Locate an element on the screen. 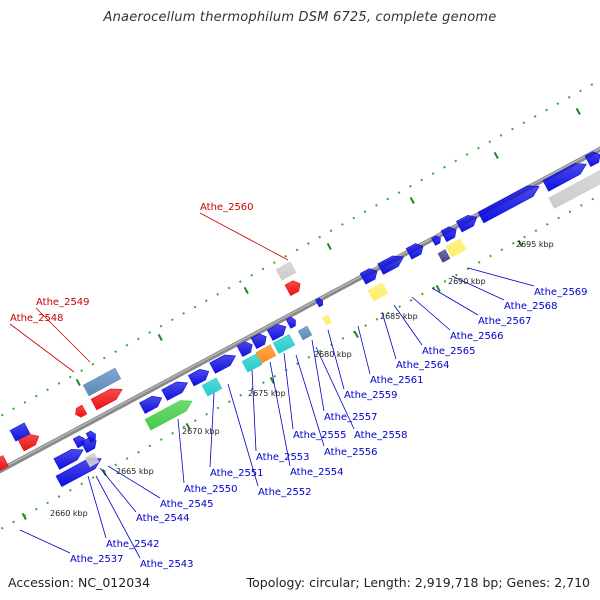  gene-label-athe-2555: Athe_2555 is located at coordinates (320, 435).